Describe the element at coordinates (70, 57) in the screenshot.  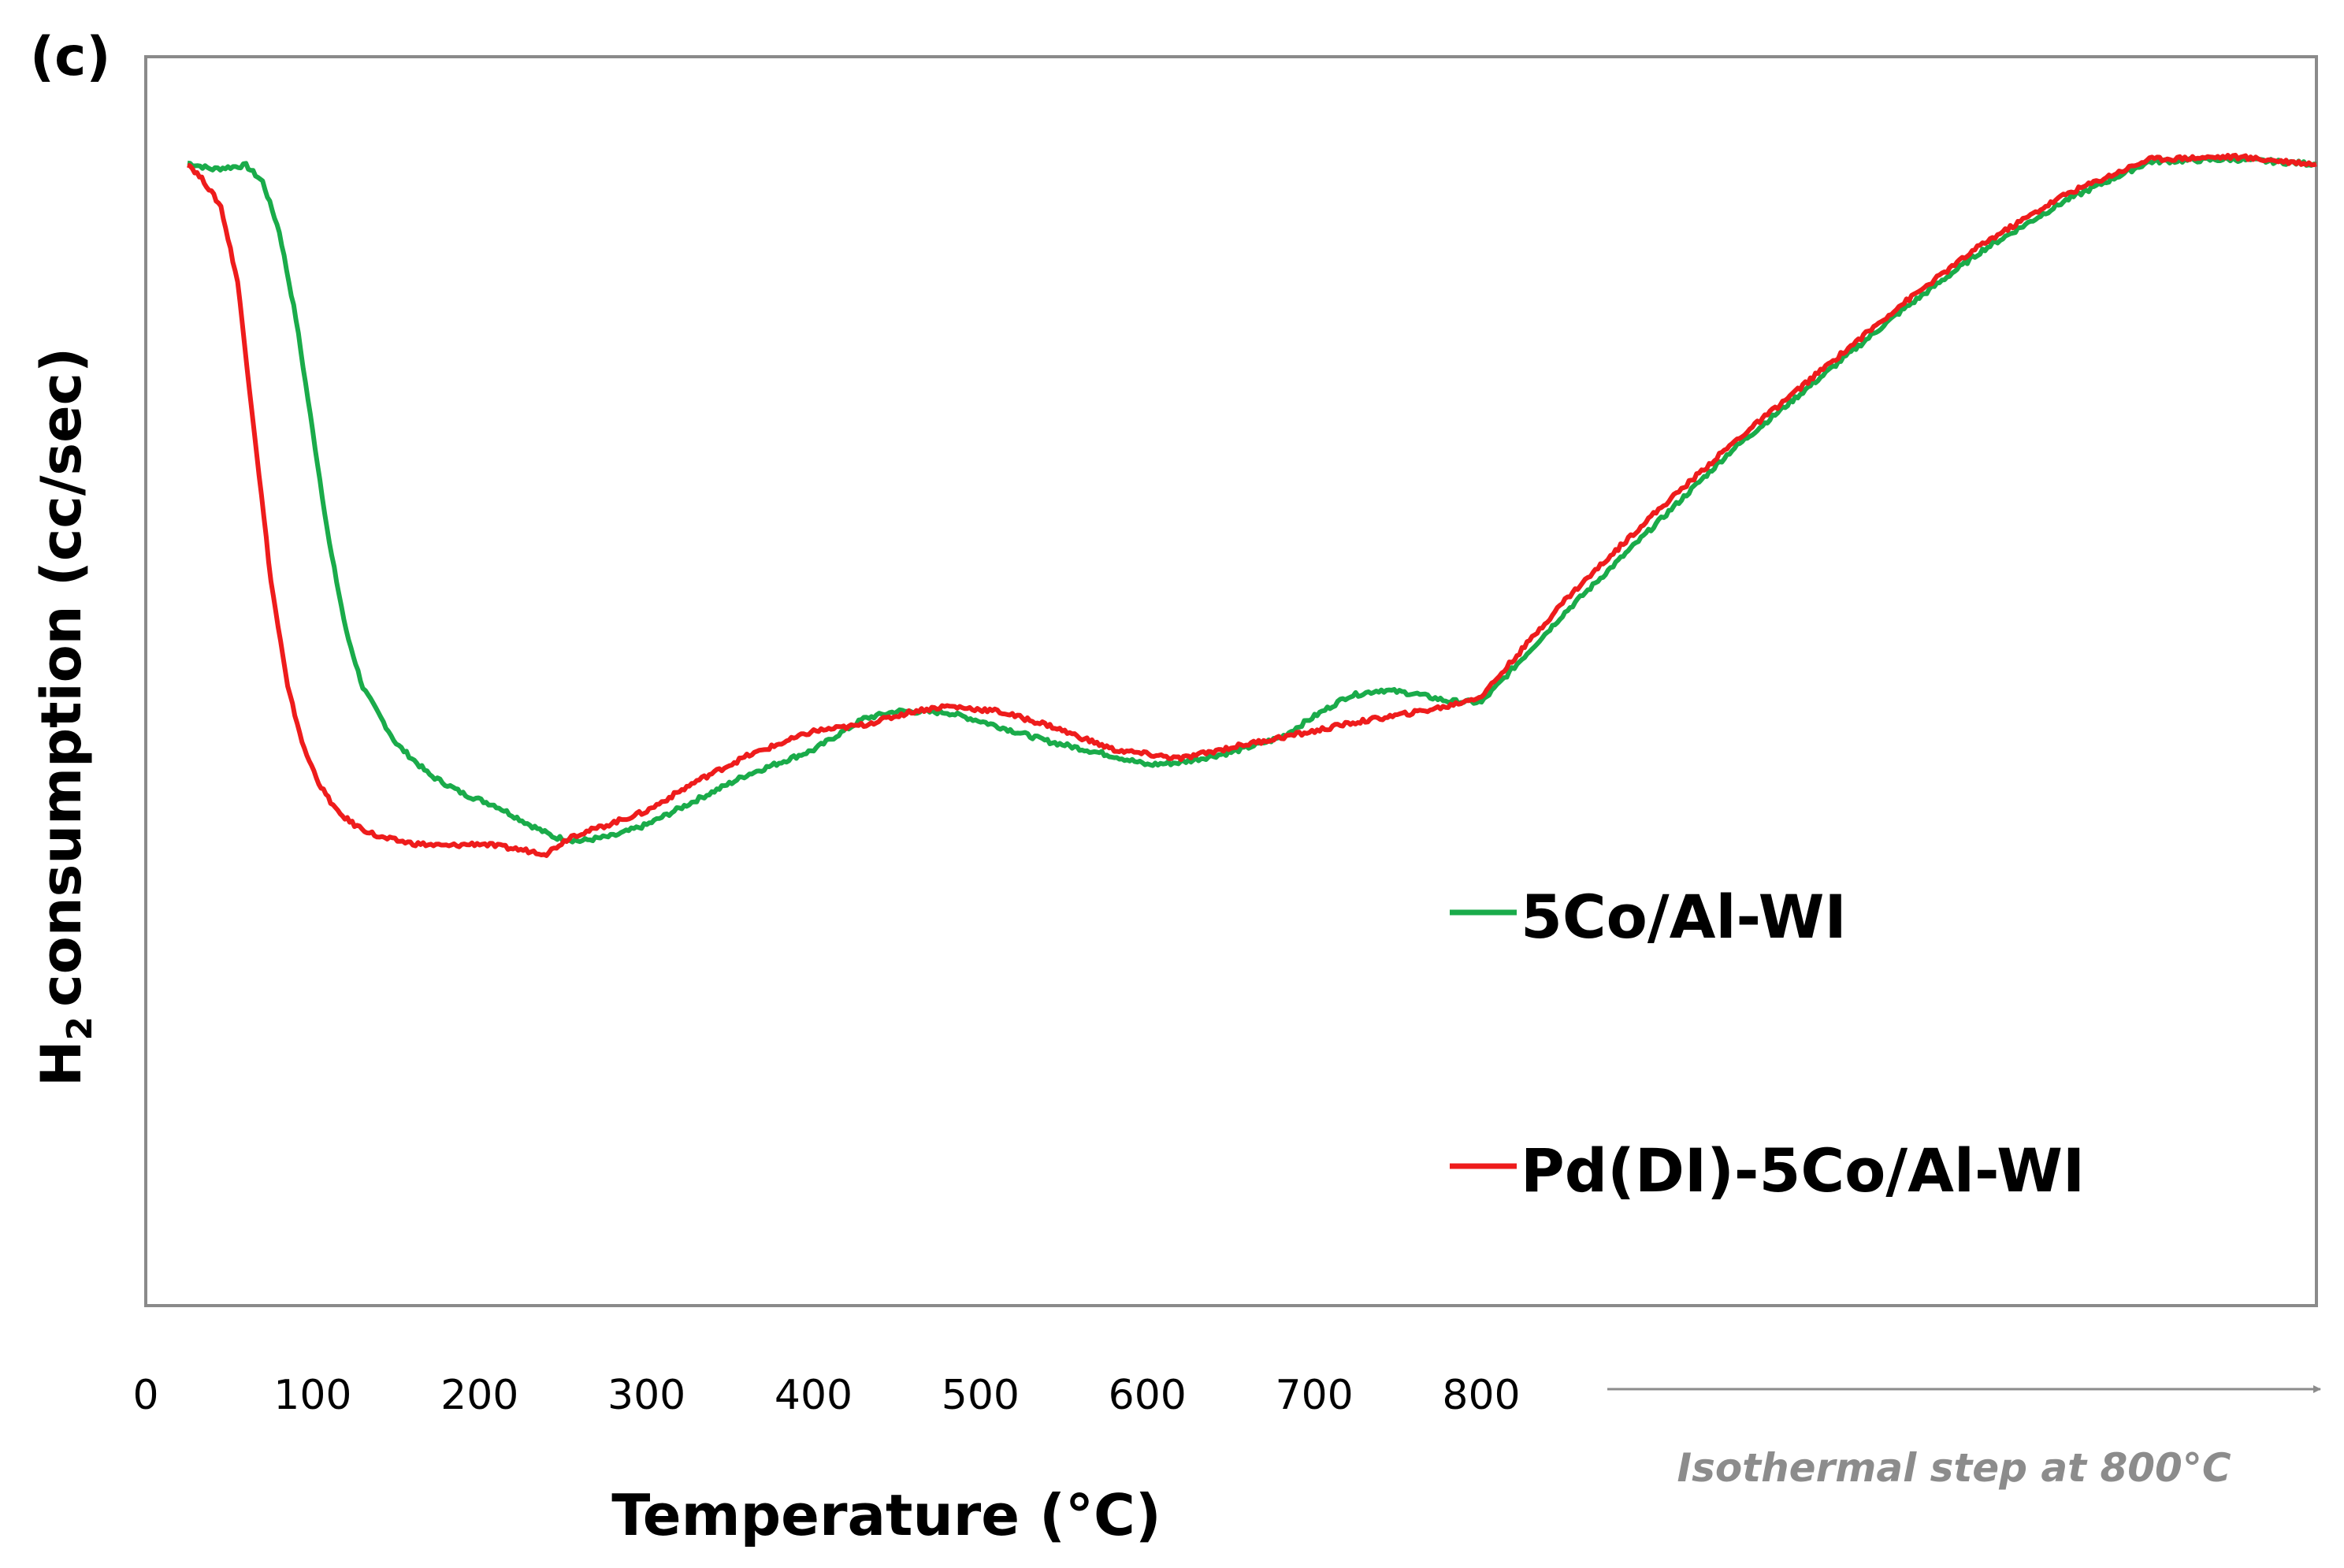
I see `panel-label: (c)` at that location.